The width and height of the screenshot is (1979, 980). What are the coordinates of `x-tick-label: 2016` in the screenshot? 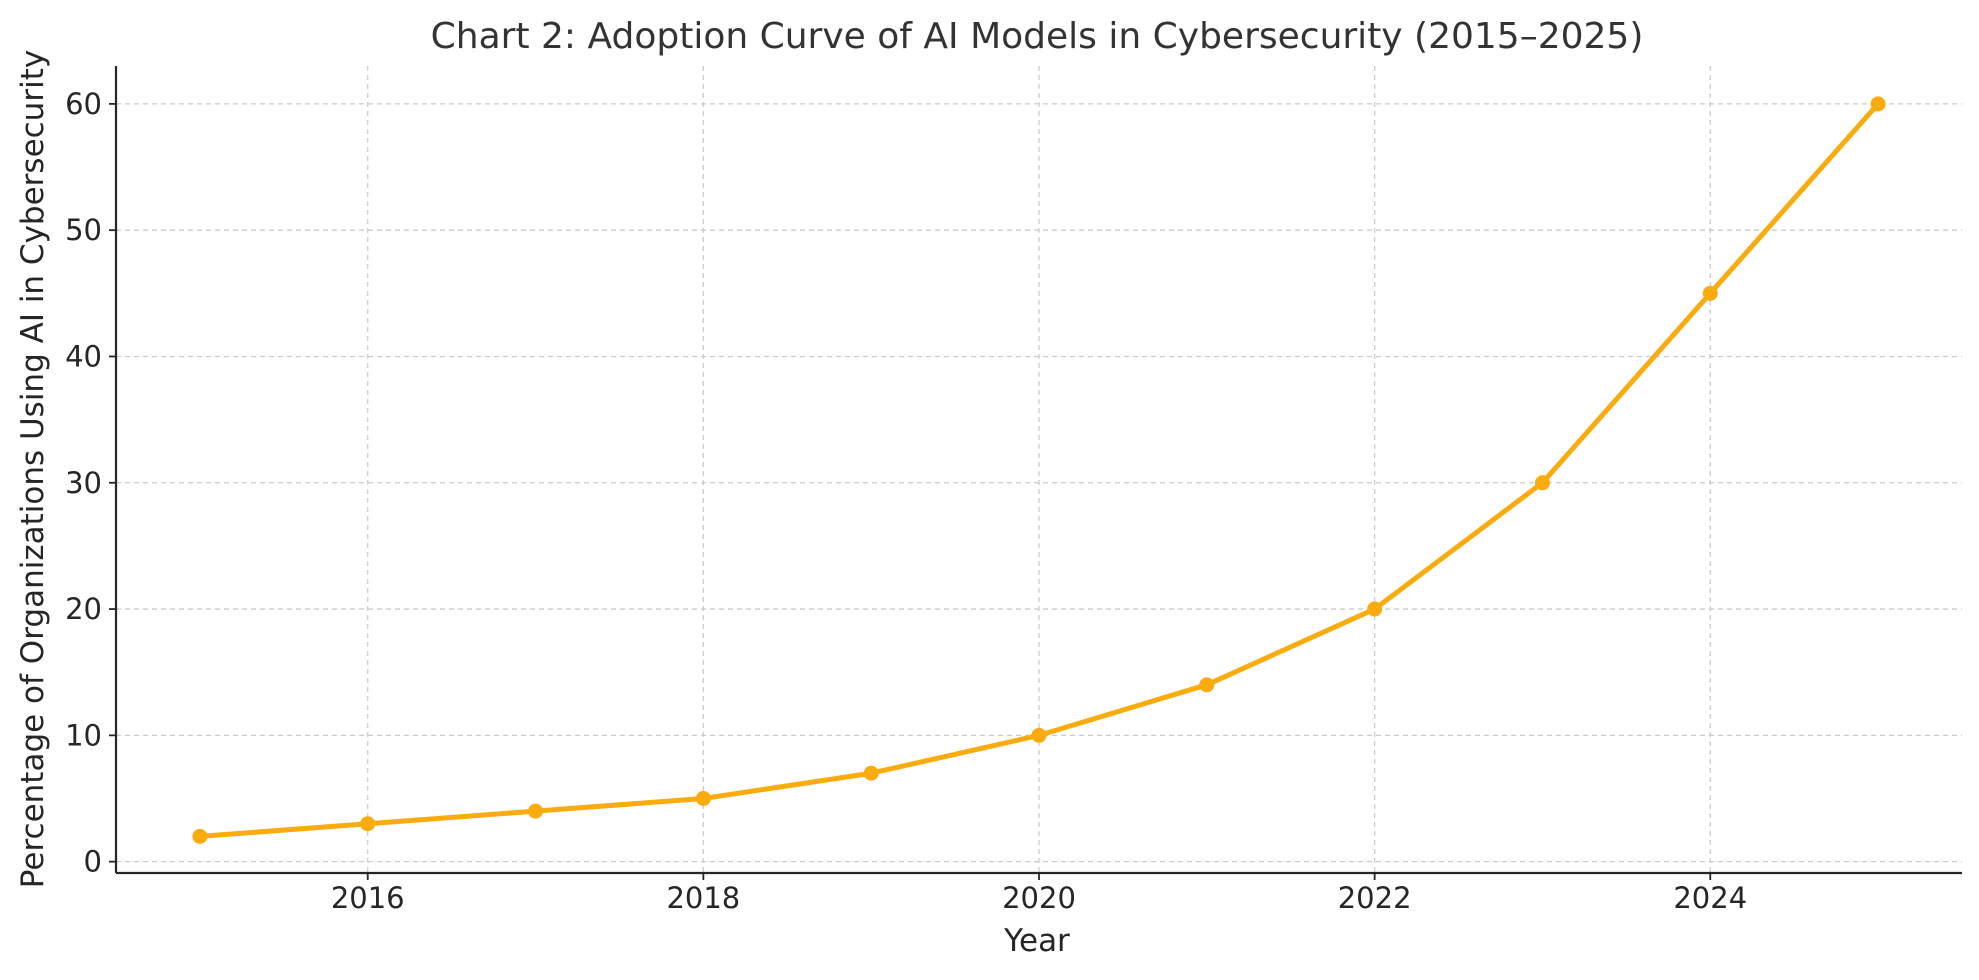 It's located at (368, 898).